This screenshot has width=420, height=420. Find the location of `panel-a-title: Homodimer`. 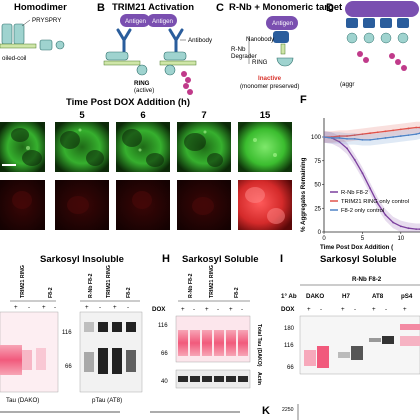

panel-a-title: Homodimer is located at coordinates (40, 7).